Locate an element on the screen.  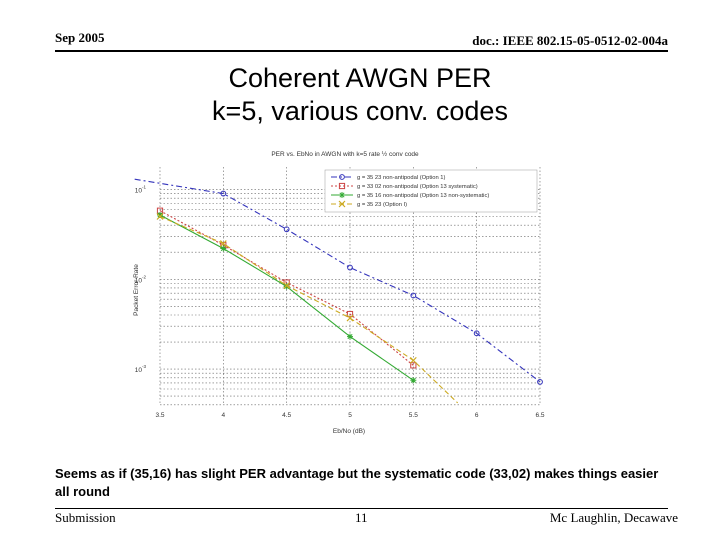
legend-box is located at coordinates (431, 191).